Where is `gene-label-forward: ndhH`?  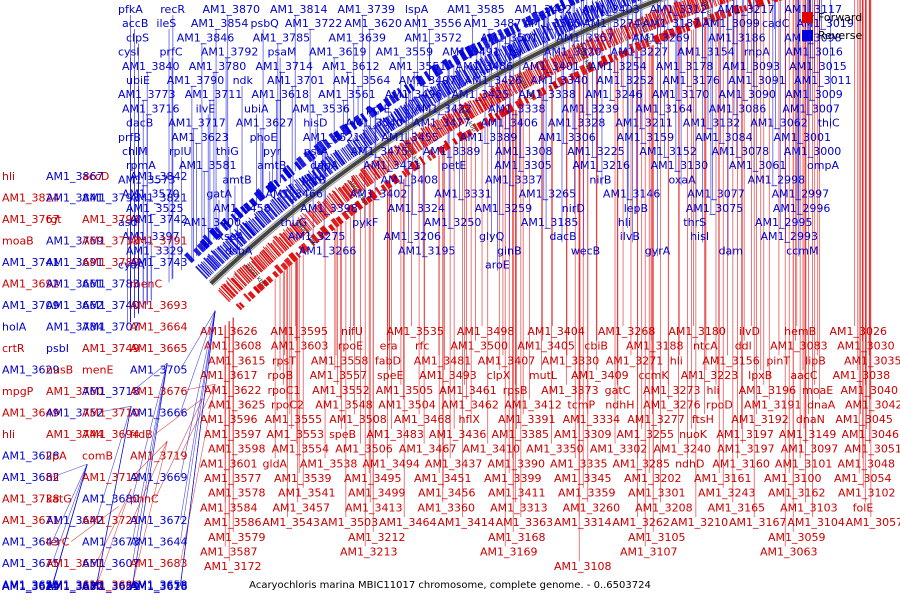 gene-label-forward: ndhH is located at coordinates (619, 405).